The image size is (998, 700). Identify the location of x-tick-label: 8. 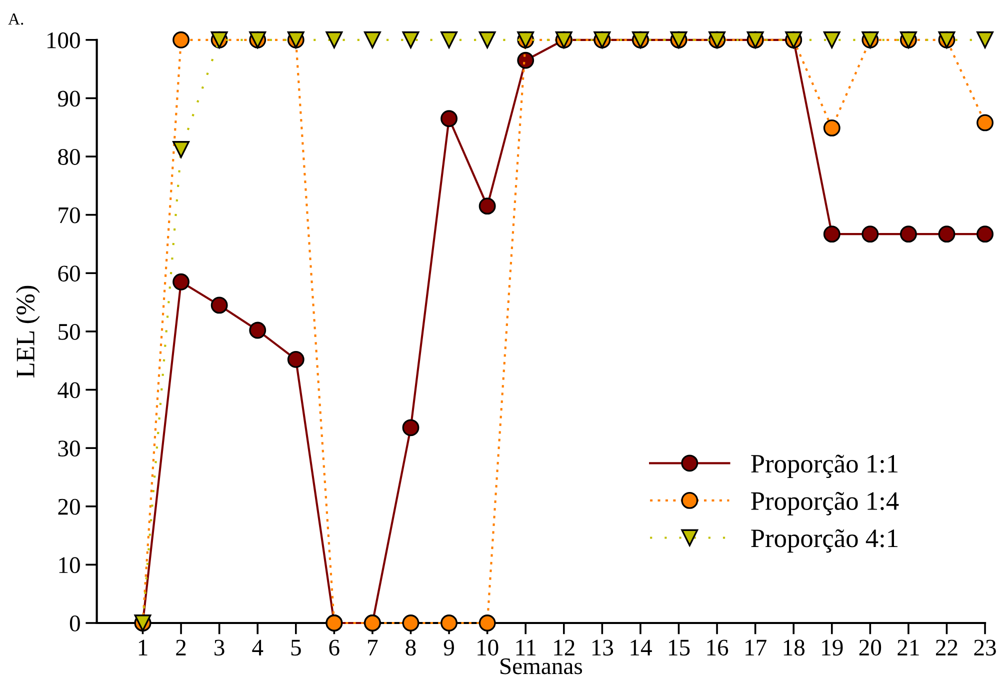
(411, 648).